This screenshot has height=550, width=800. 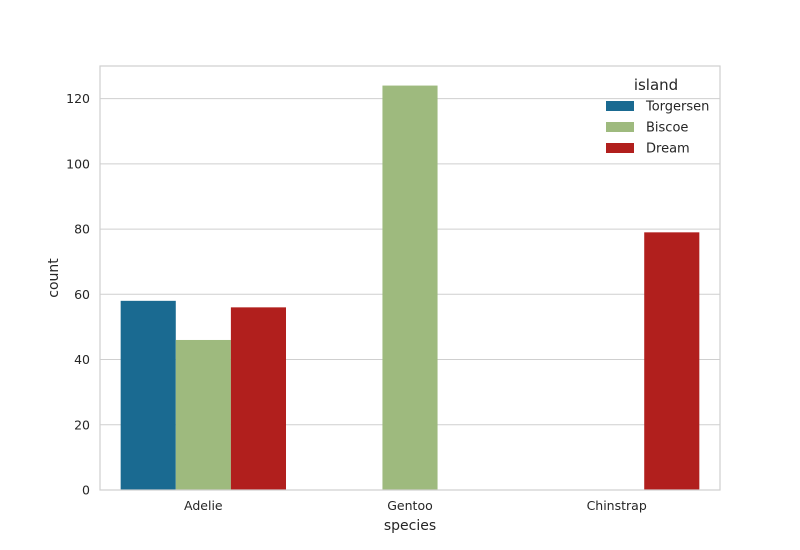 What do you see at coordinates (656, 85) in the screenshot?
I see `legend-title: island` at bounding box center [656, 85].